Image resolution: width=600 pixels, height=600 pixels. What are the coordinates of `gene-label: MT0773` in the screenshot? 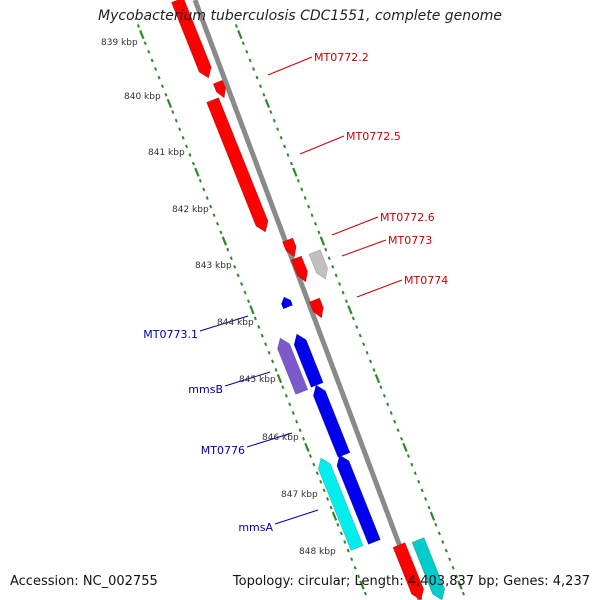 It's located at (410, 240).